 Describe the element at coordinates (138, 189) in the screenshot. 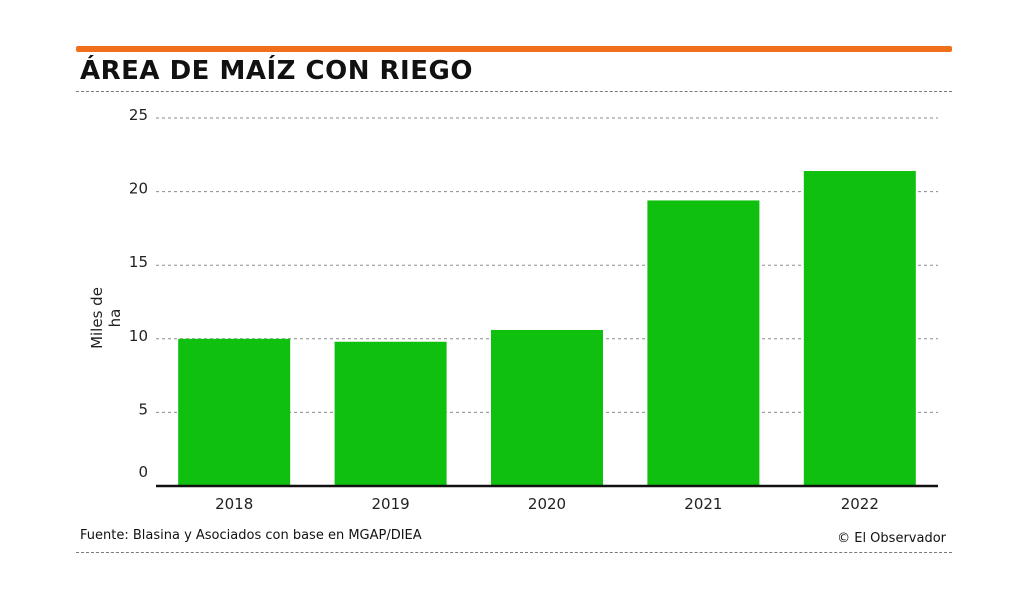

I see `y-tick-label: 20` at that location.